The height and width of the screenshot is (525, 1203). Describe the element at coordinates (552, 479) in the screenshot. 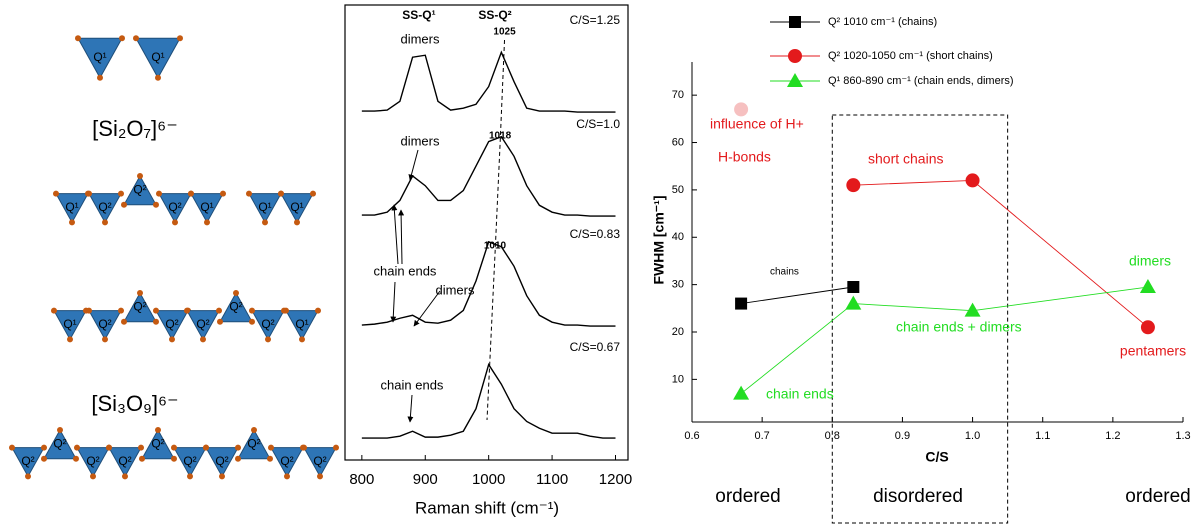

I see `x-tick-label: 1100` at that location.